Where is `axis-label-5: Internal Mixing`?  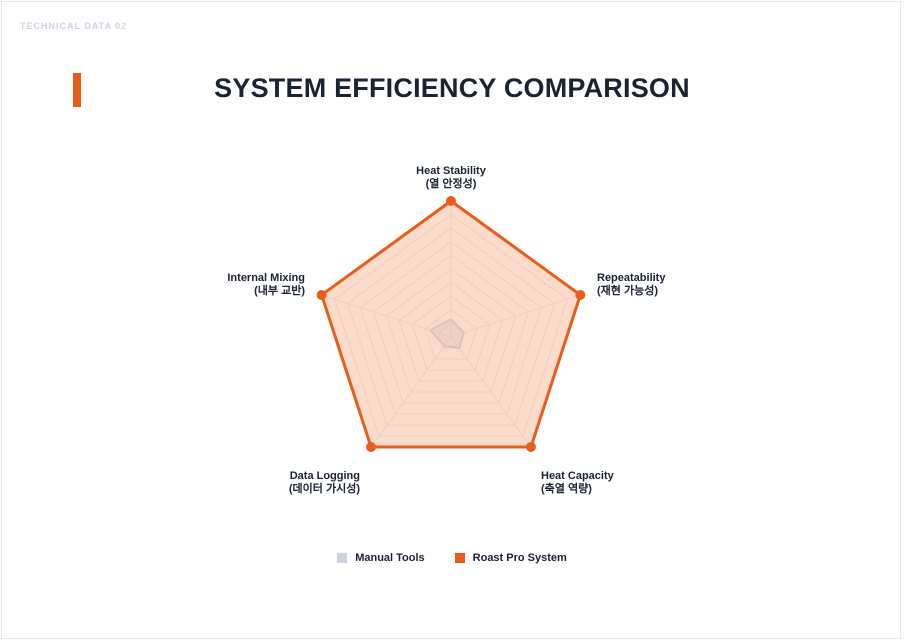 axis-label-5: Internal Mixing is located at coordinates (266, 278).